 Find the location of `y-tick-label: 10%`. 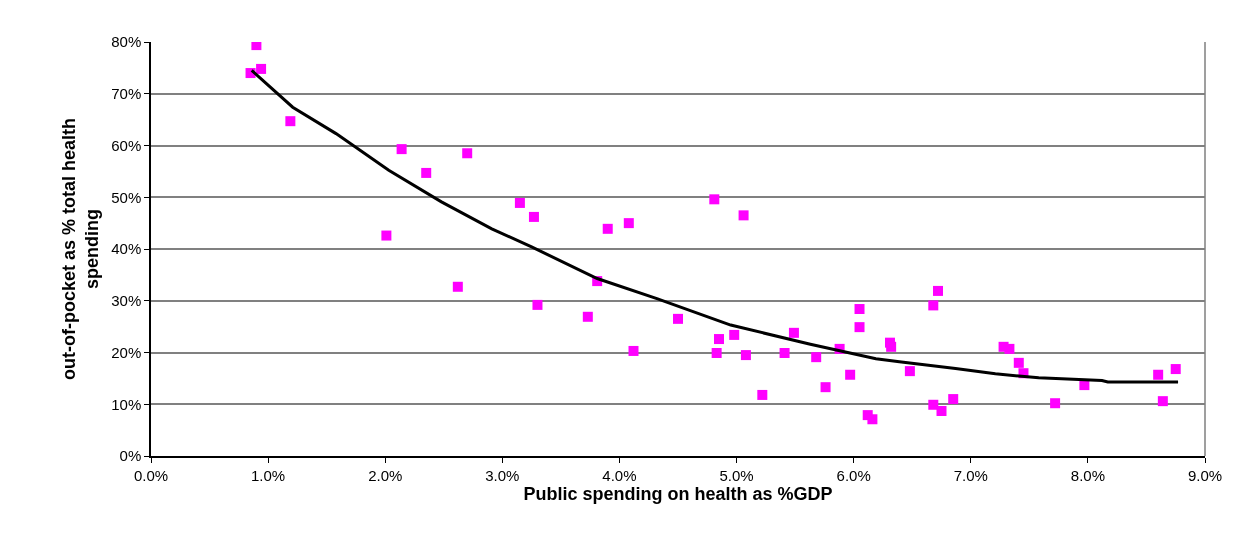

y-tick-label: 10% is located at coordinates (126, 404).